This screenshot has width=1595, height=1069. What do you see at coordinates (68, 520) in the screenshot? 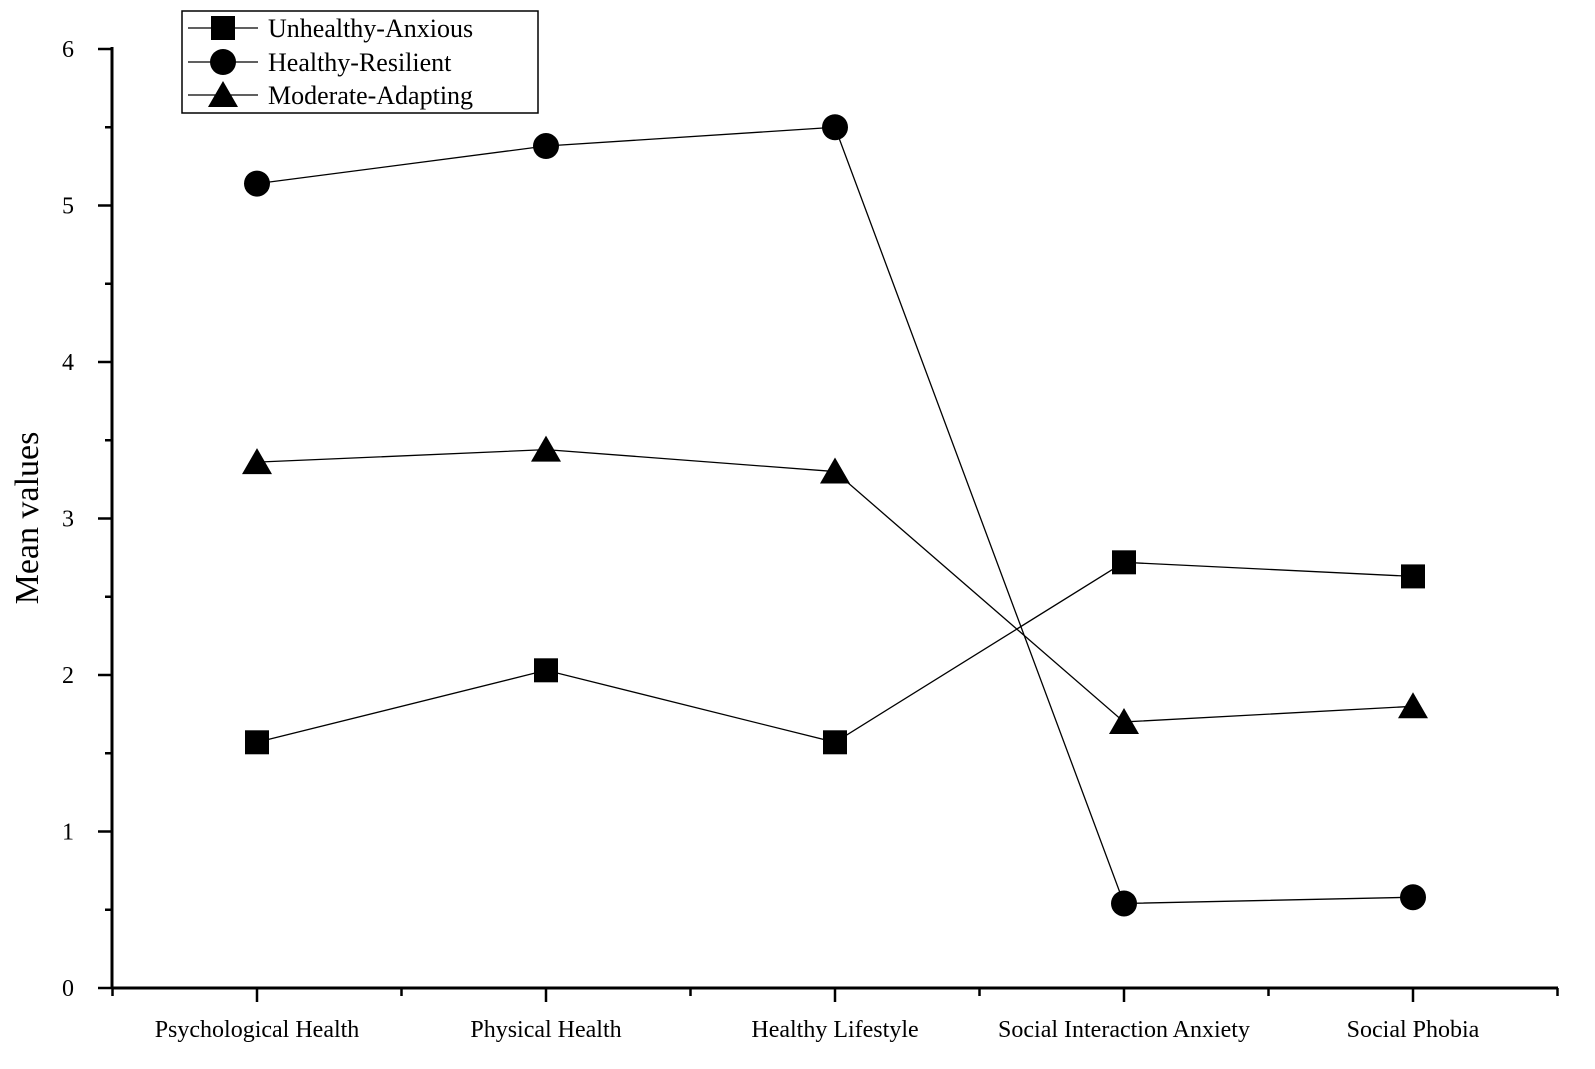
I see `y-tick-label: 3` at bounding box center [68, 520].